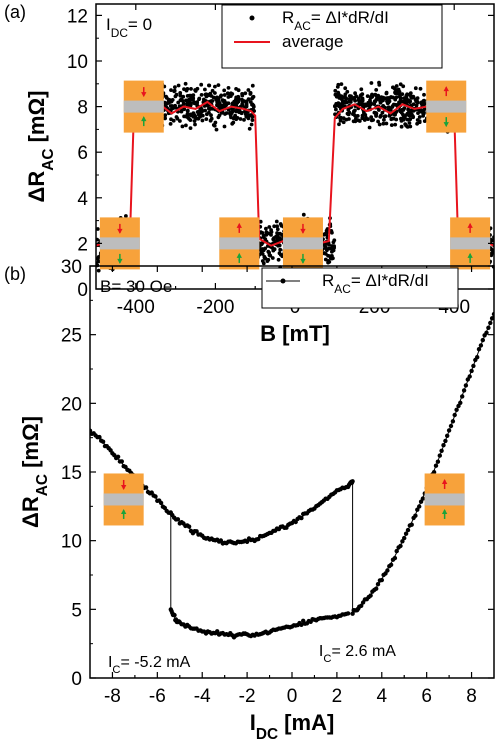 The height and width of the screenshot is (747, 496). What do you see at coordinates (82, 153) in the screenshot?
I see `y-tick-label: 6` at bounding box center [82, 153].